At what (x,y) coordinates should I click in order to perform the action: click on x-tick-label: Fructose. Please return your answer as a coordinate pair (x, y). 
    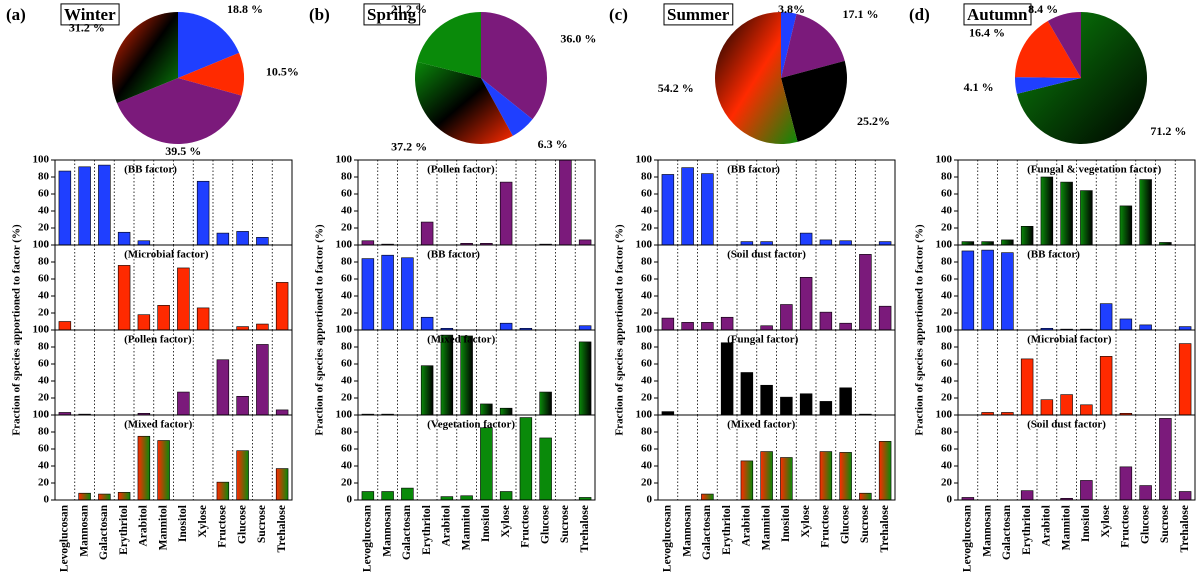
    Looking at the image, I should click on (526, 526).